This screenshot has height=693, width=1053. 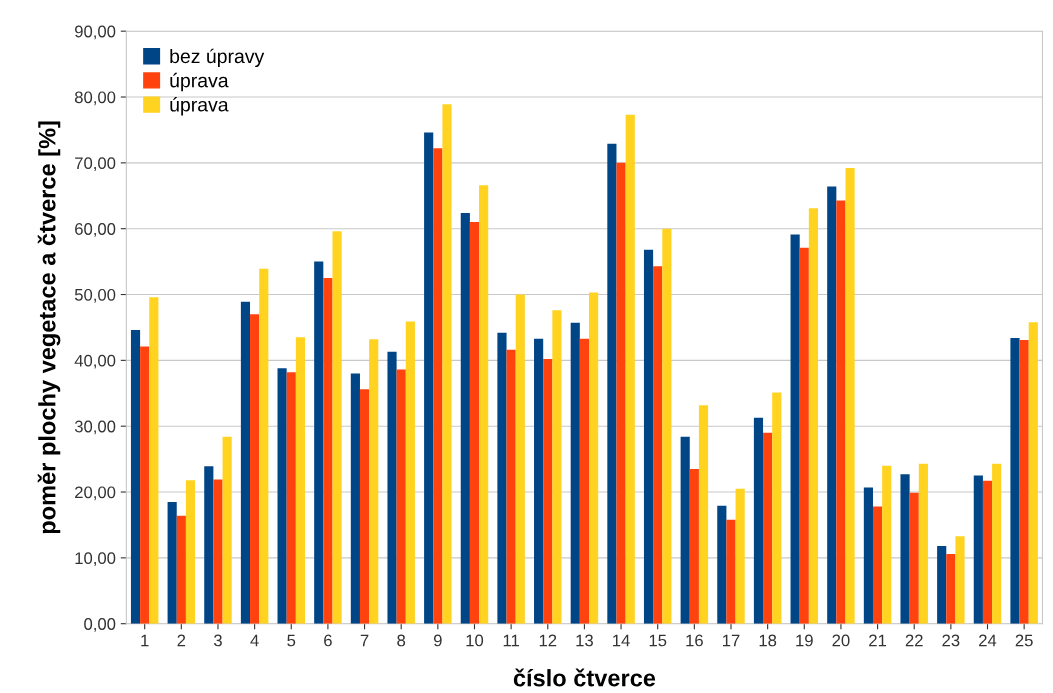 I want to click on y-tick-label: 20,00, so click(x=95, y=493).